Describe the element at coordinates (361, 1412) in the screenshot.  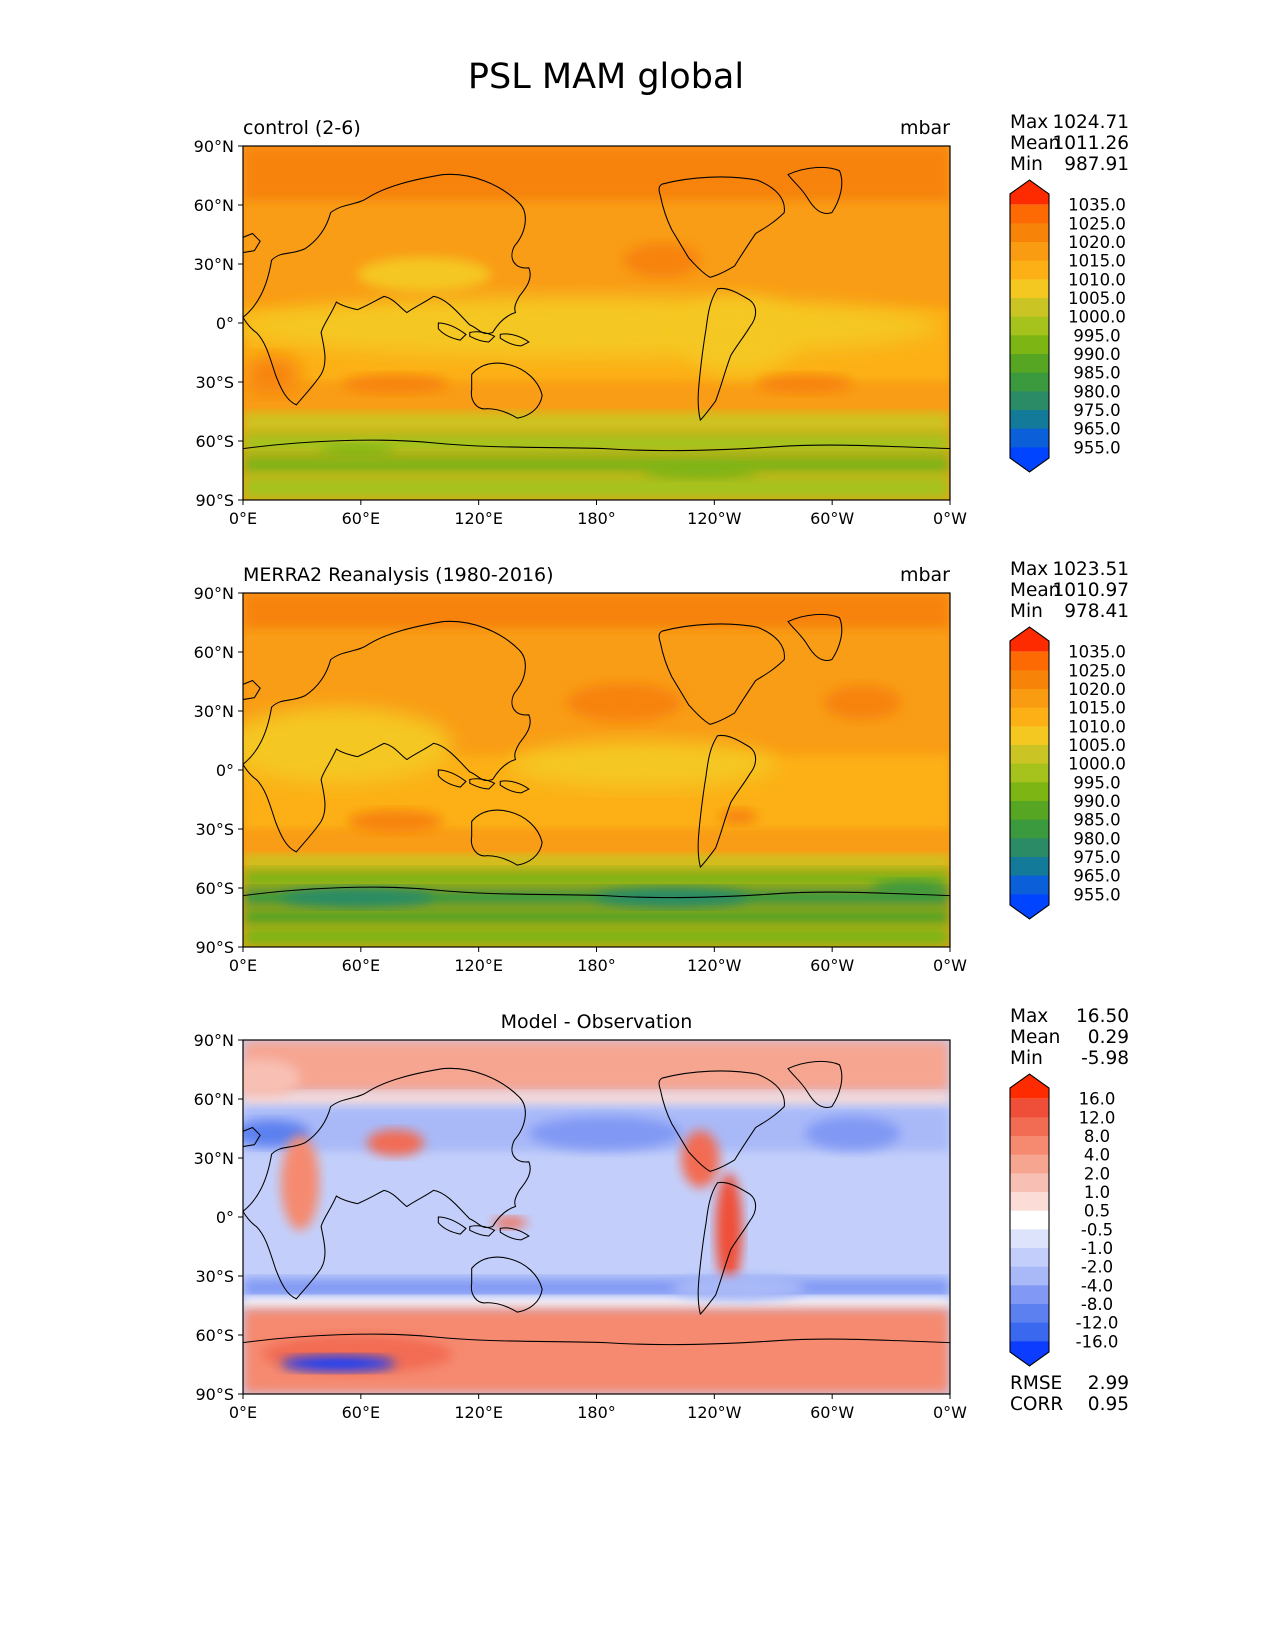
I see `lon-tick-label: 60°E` at that location.